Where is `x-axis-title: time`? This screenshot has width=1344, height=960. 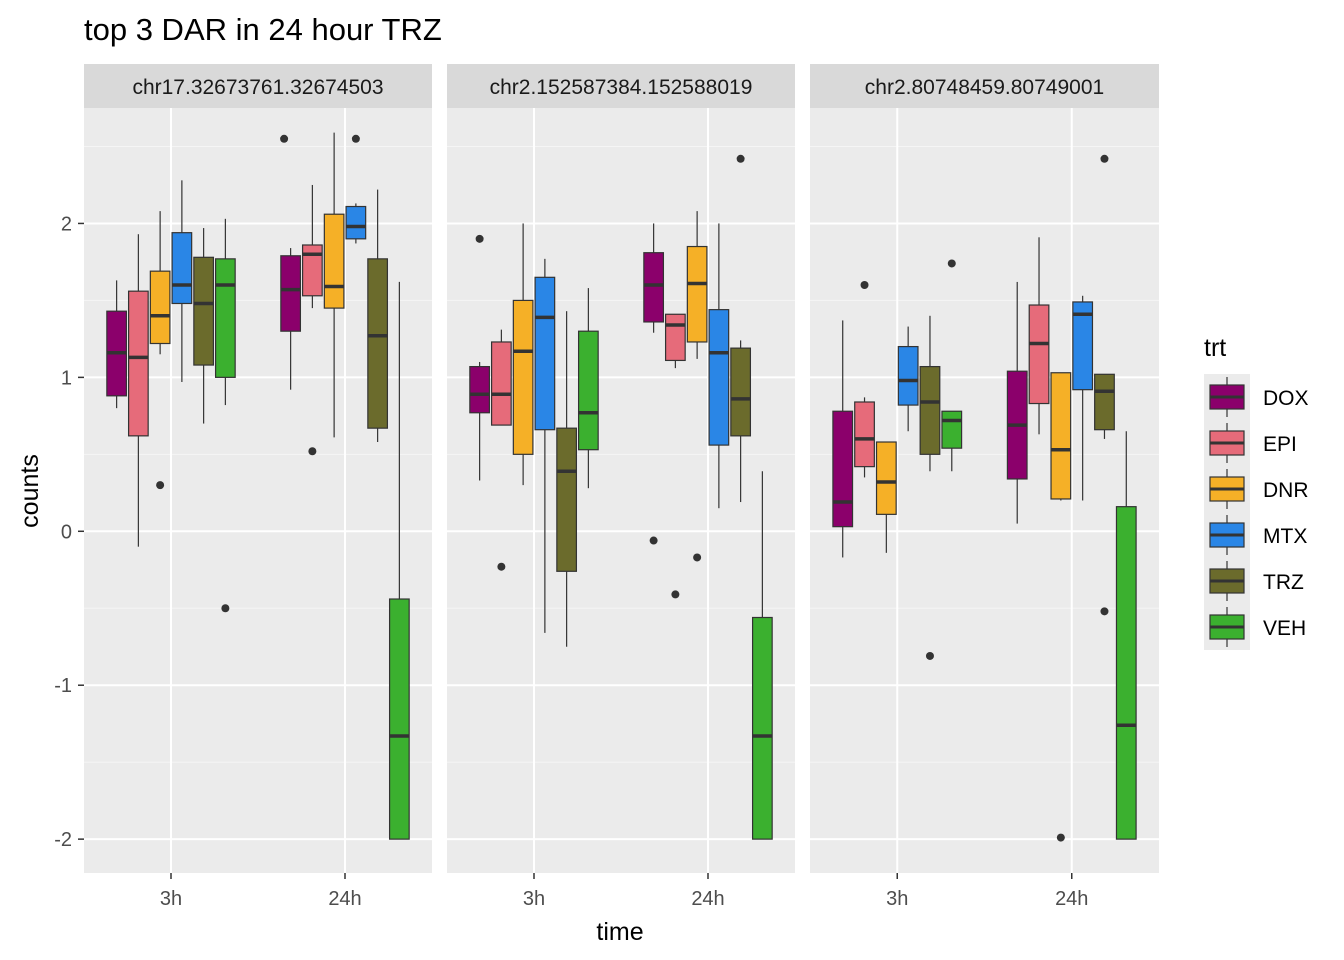
x-axis-title: time is located at coordinates (619, 932).